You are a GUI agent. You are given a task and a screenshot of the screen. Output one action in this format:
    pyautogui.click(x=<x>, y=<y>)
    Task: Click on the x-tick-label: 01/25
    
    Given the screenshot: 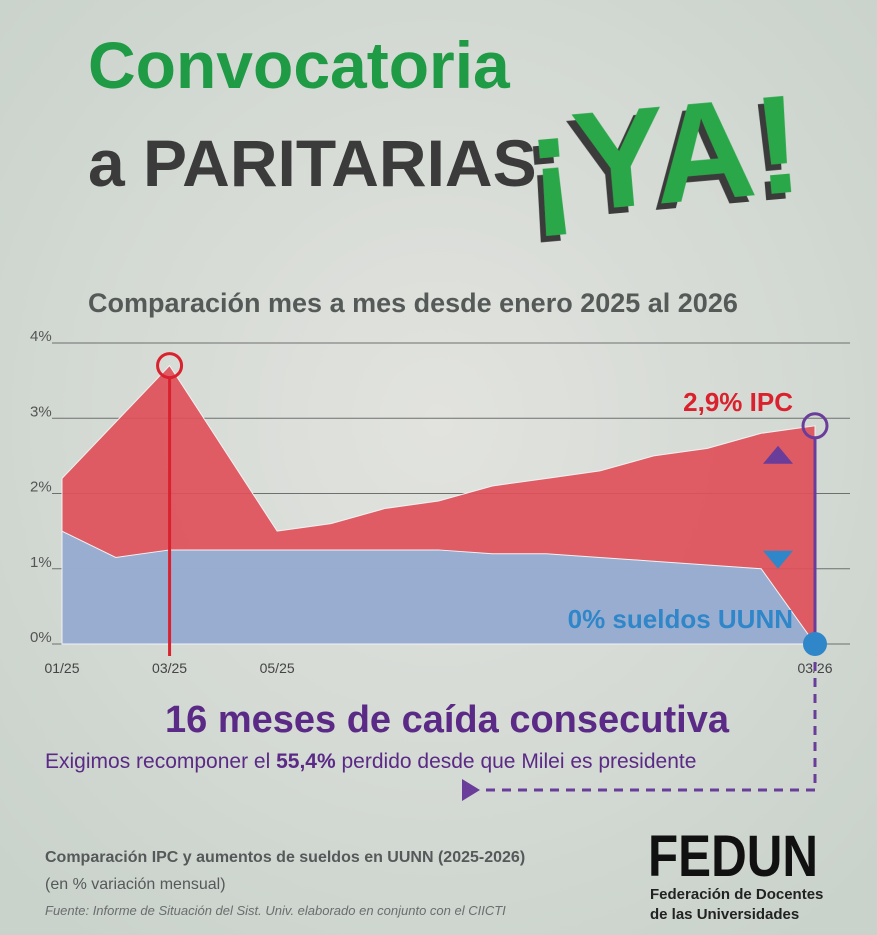 What is the action you would take?
    pyautogui.click(x=61, y=668)
    